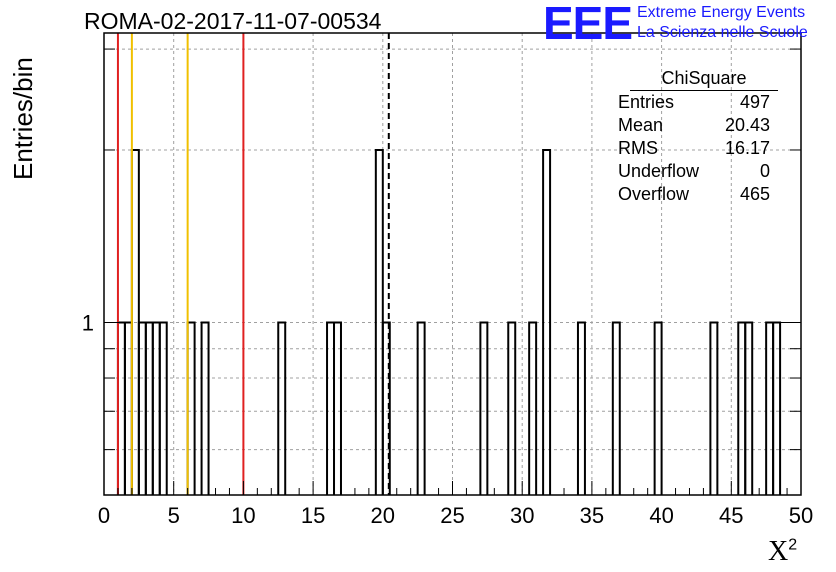 The height and width of the screenshot is (572, 836). What do you see at coordinates (383, 515) in the screenshot?
I see `x-tick-label: 20` at bounding box center [383, 515].